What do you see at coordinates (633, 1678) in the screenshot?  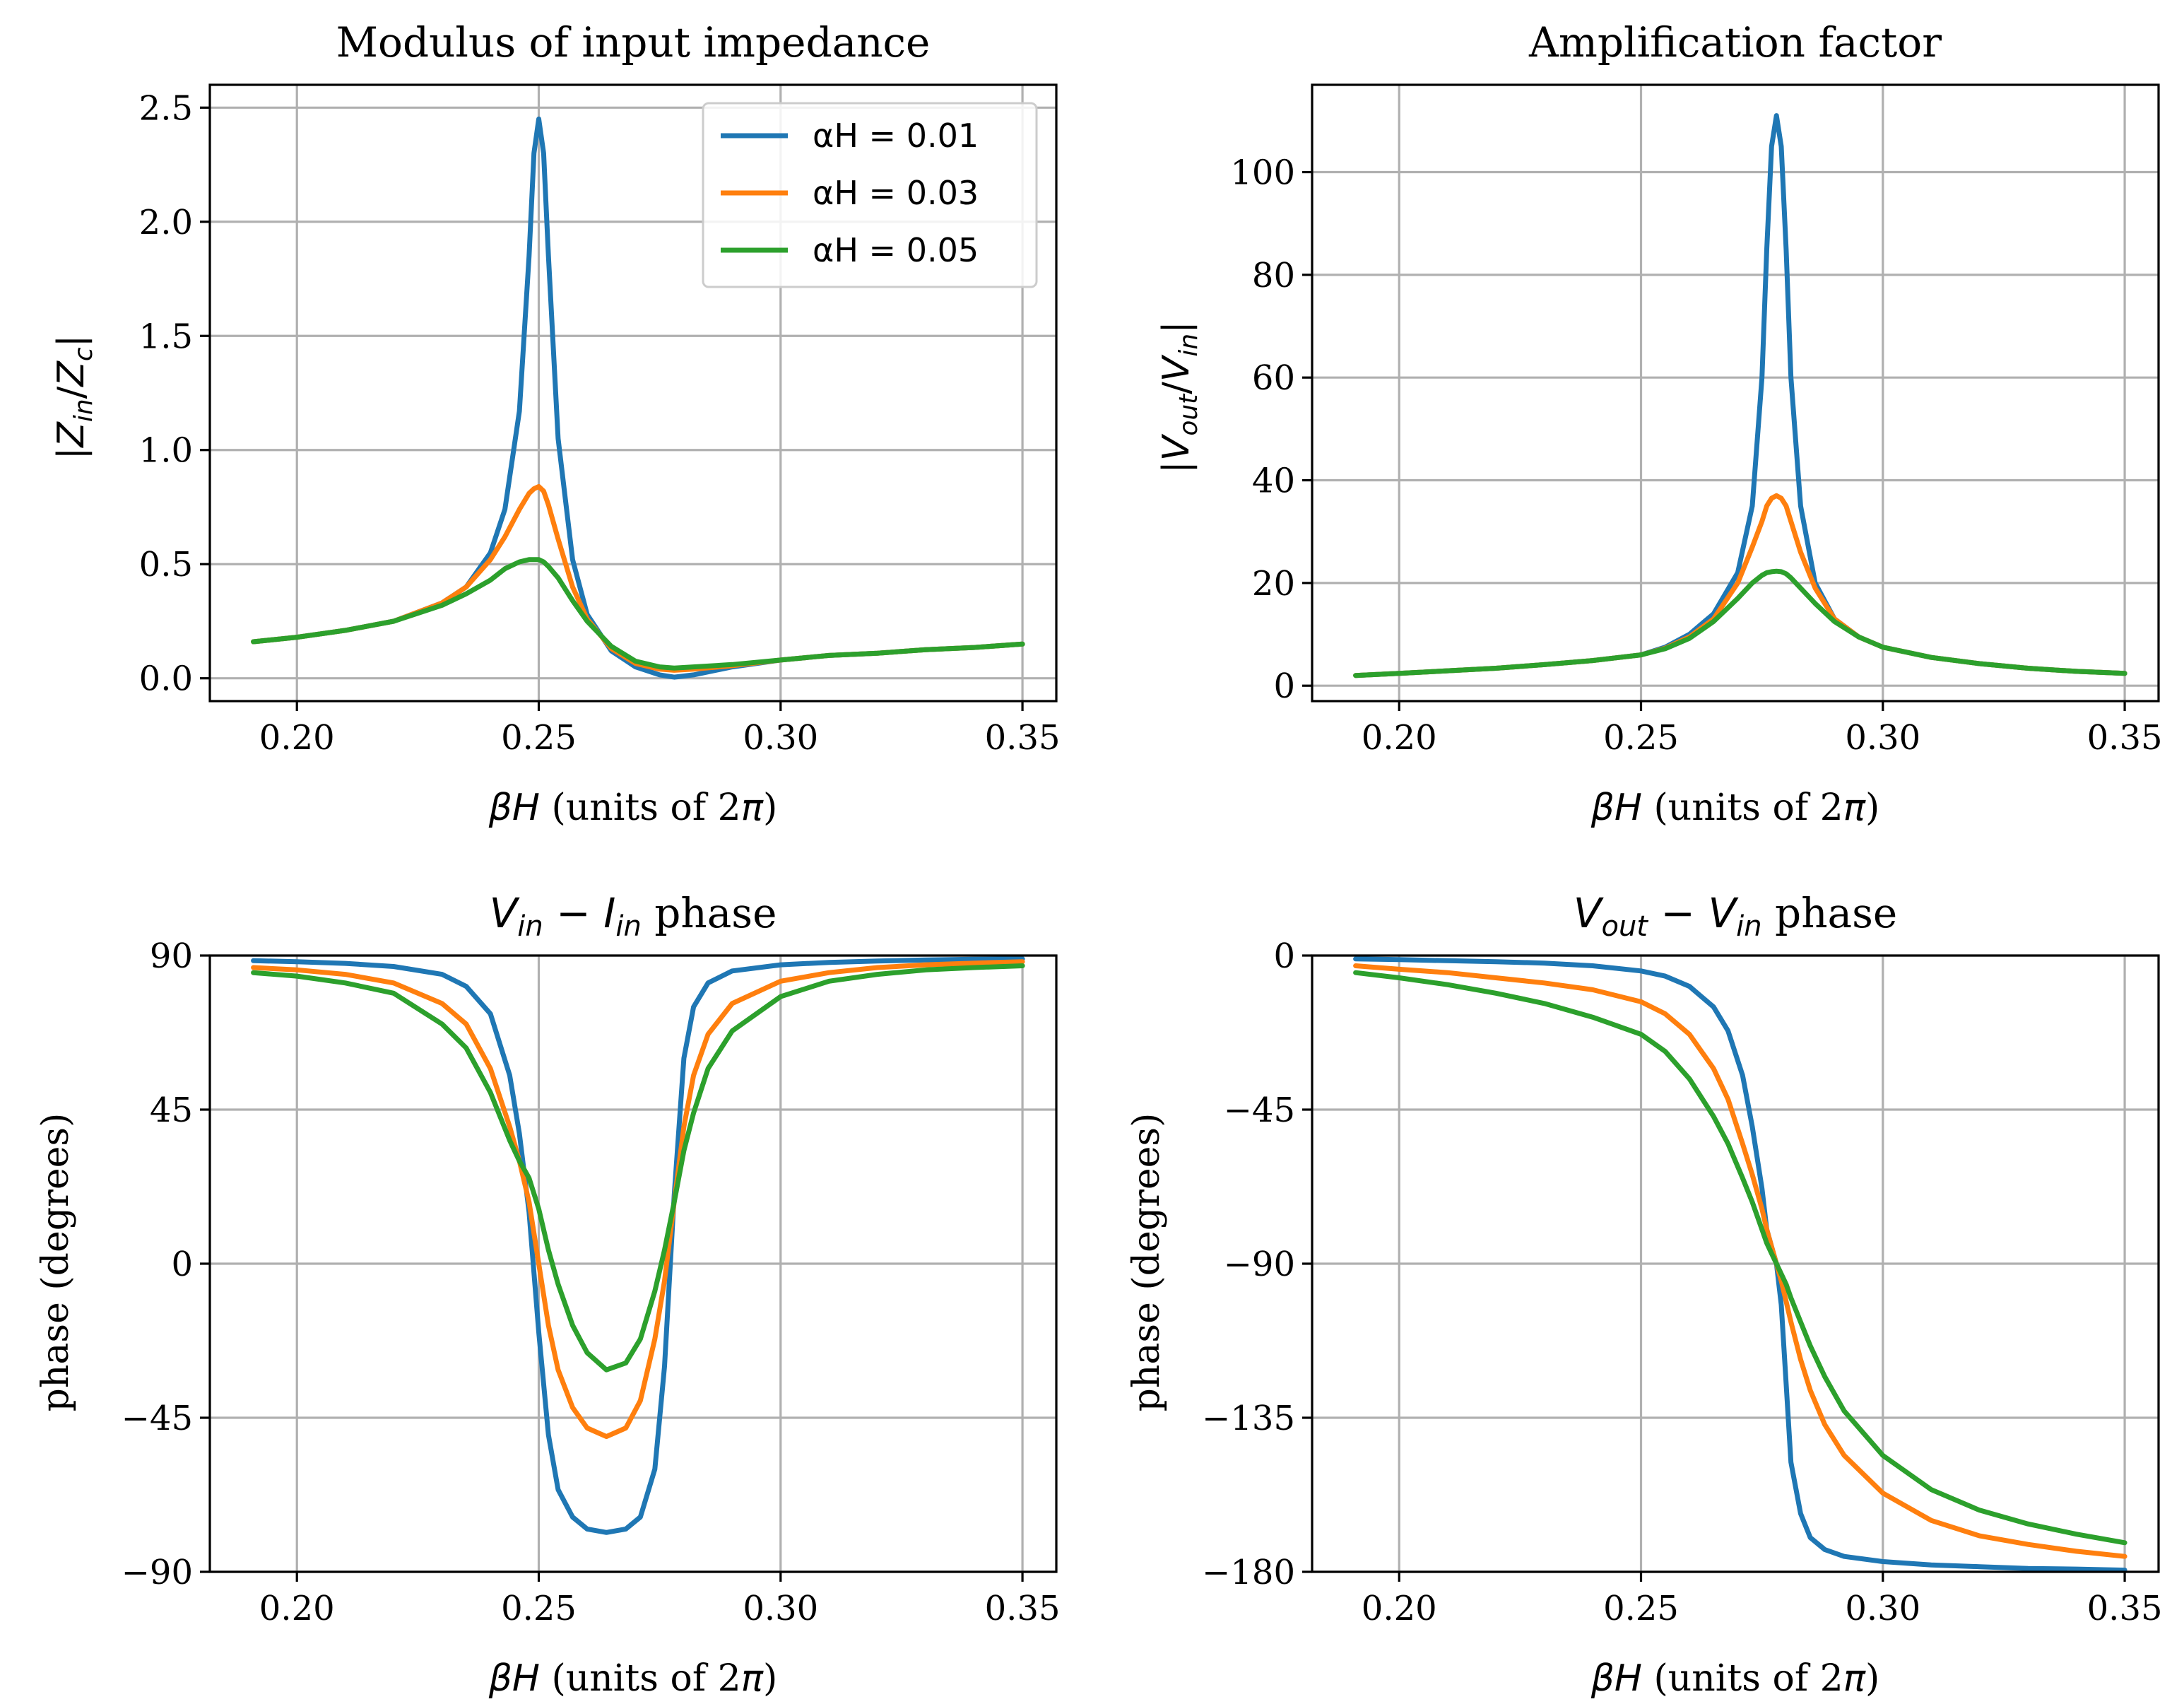 I see `input-phase-x-axis-label: βH (units of 2π)` at bounding box center [633, 1678].